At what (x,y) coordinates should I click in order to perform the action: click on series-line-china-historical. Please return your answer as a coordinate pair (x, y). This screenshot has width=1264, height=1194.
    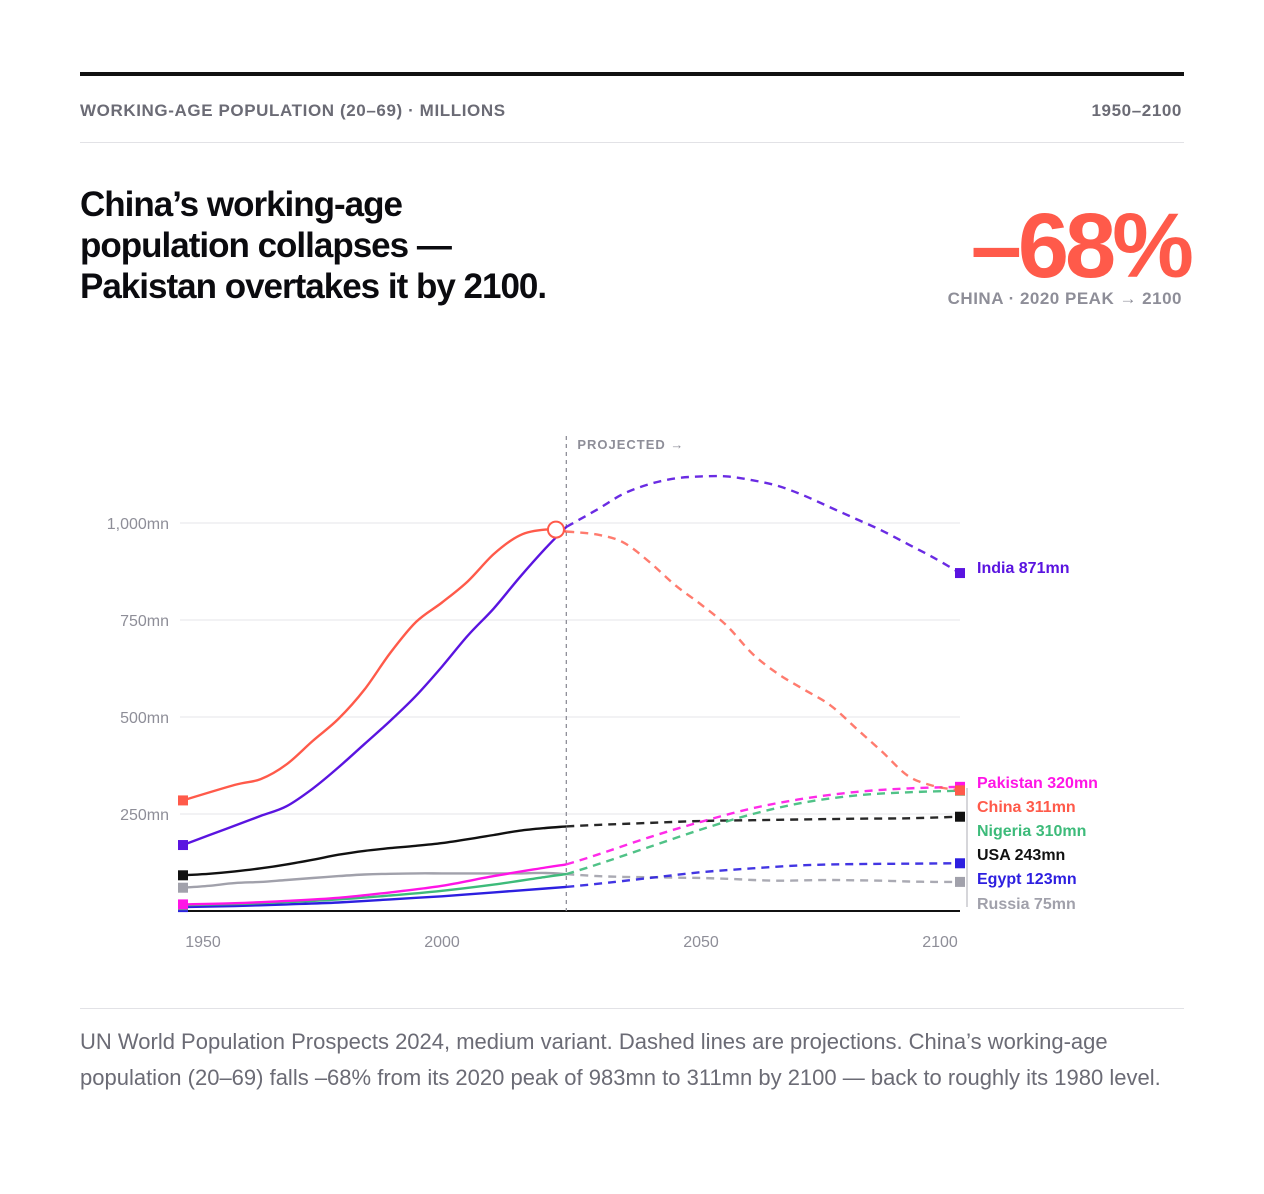
    Looking at the image, I should click on (374, 665).